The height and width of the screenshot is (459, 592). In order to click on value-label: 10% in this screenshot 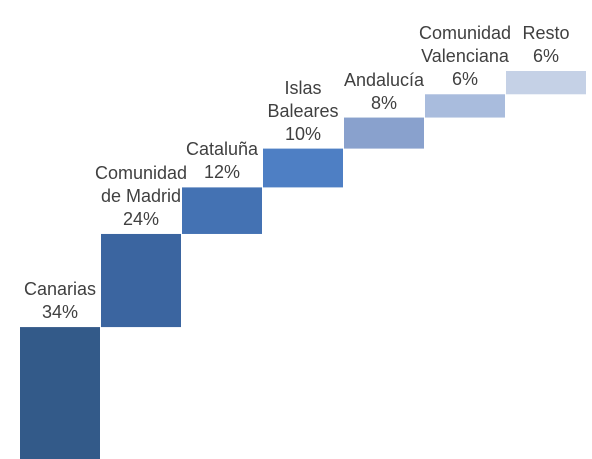, I will do `click(303, 133)`.